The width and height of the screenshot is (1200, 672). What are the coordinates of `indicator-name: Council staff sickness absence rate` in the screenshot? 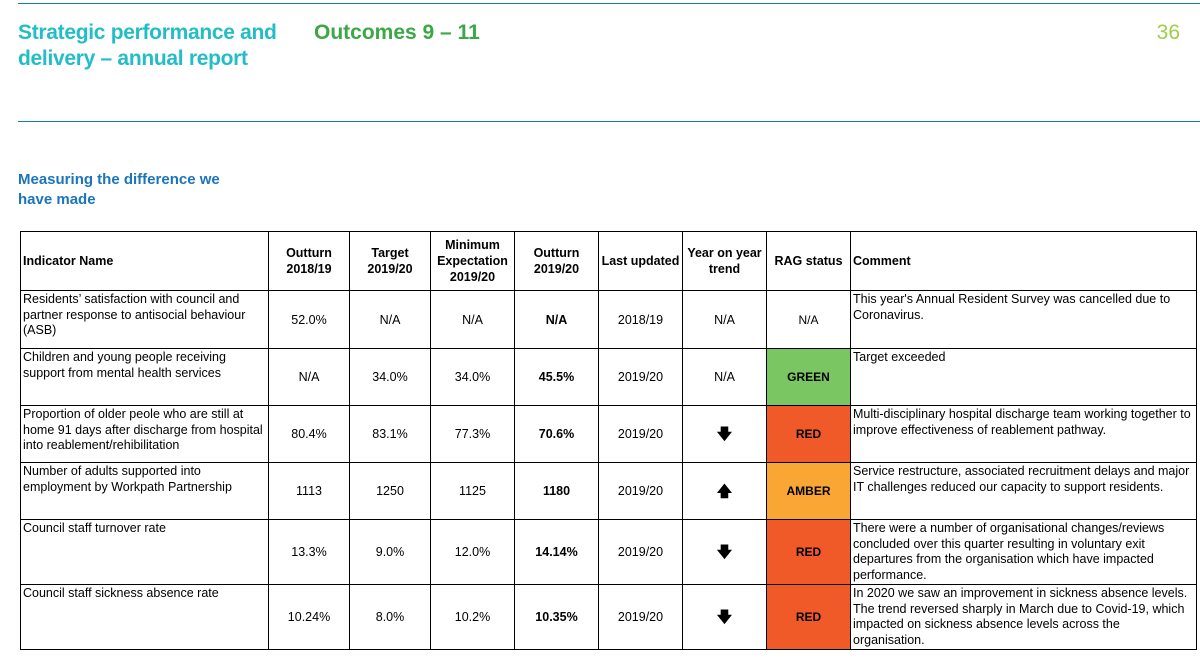 It's located at (144, 617).